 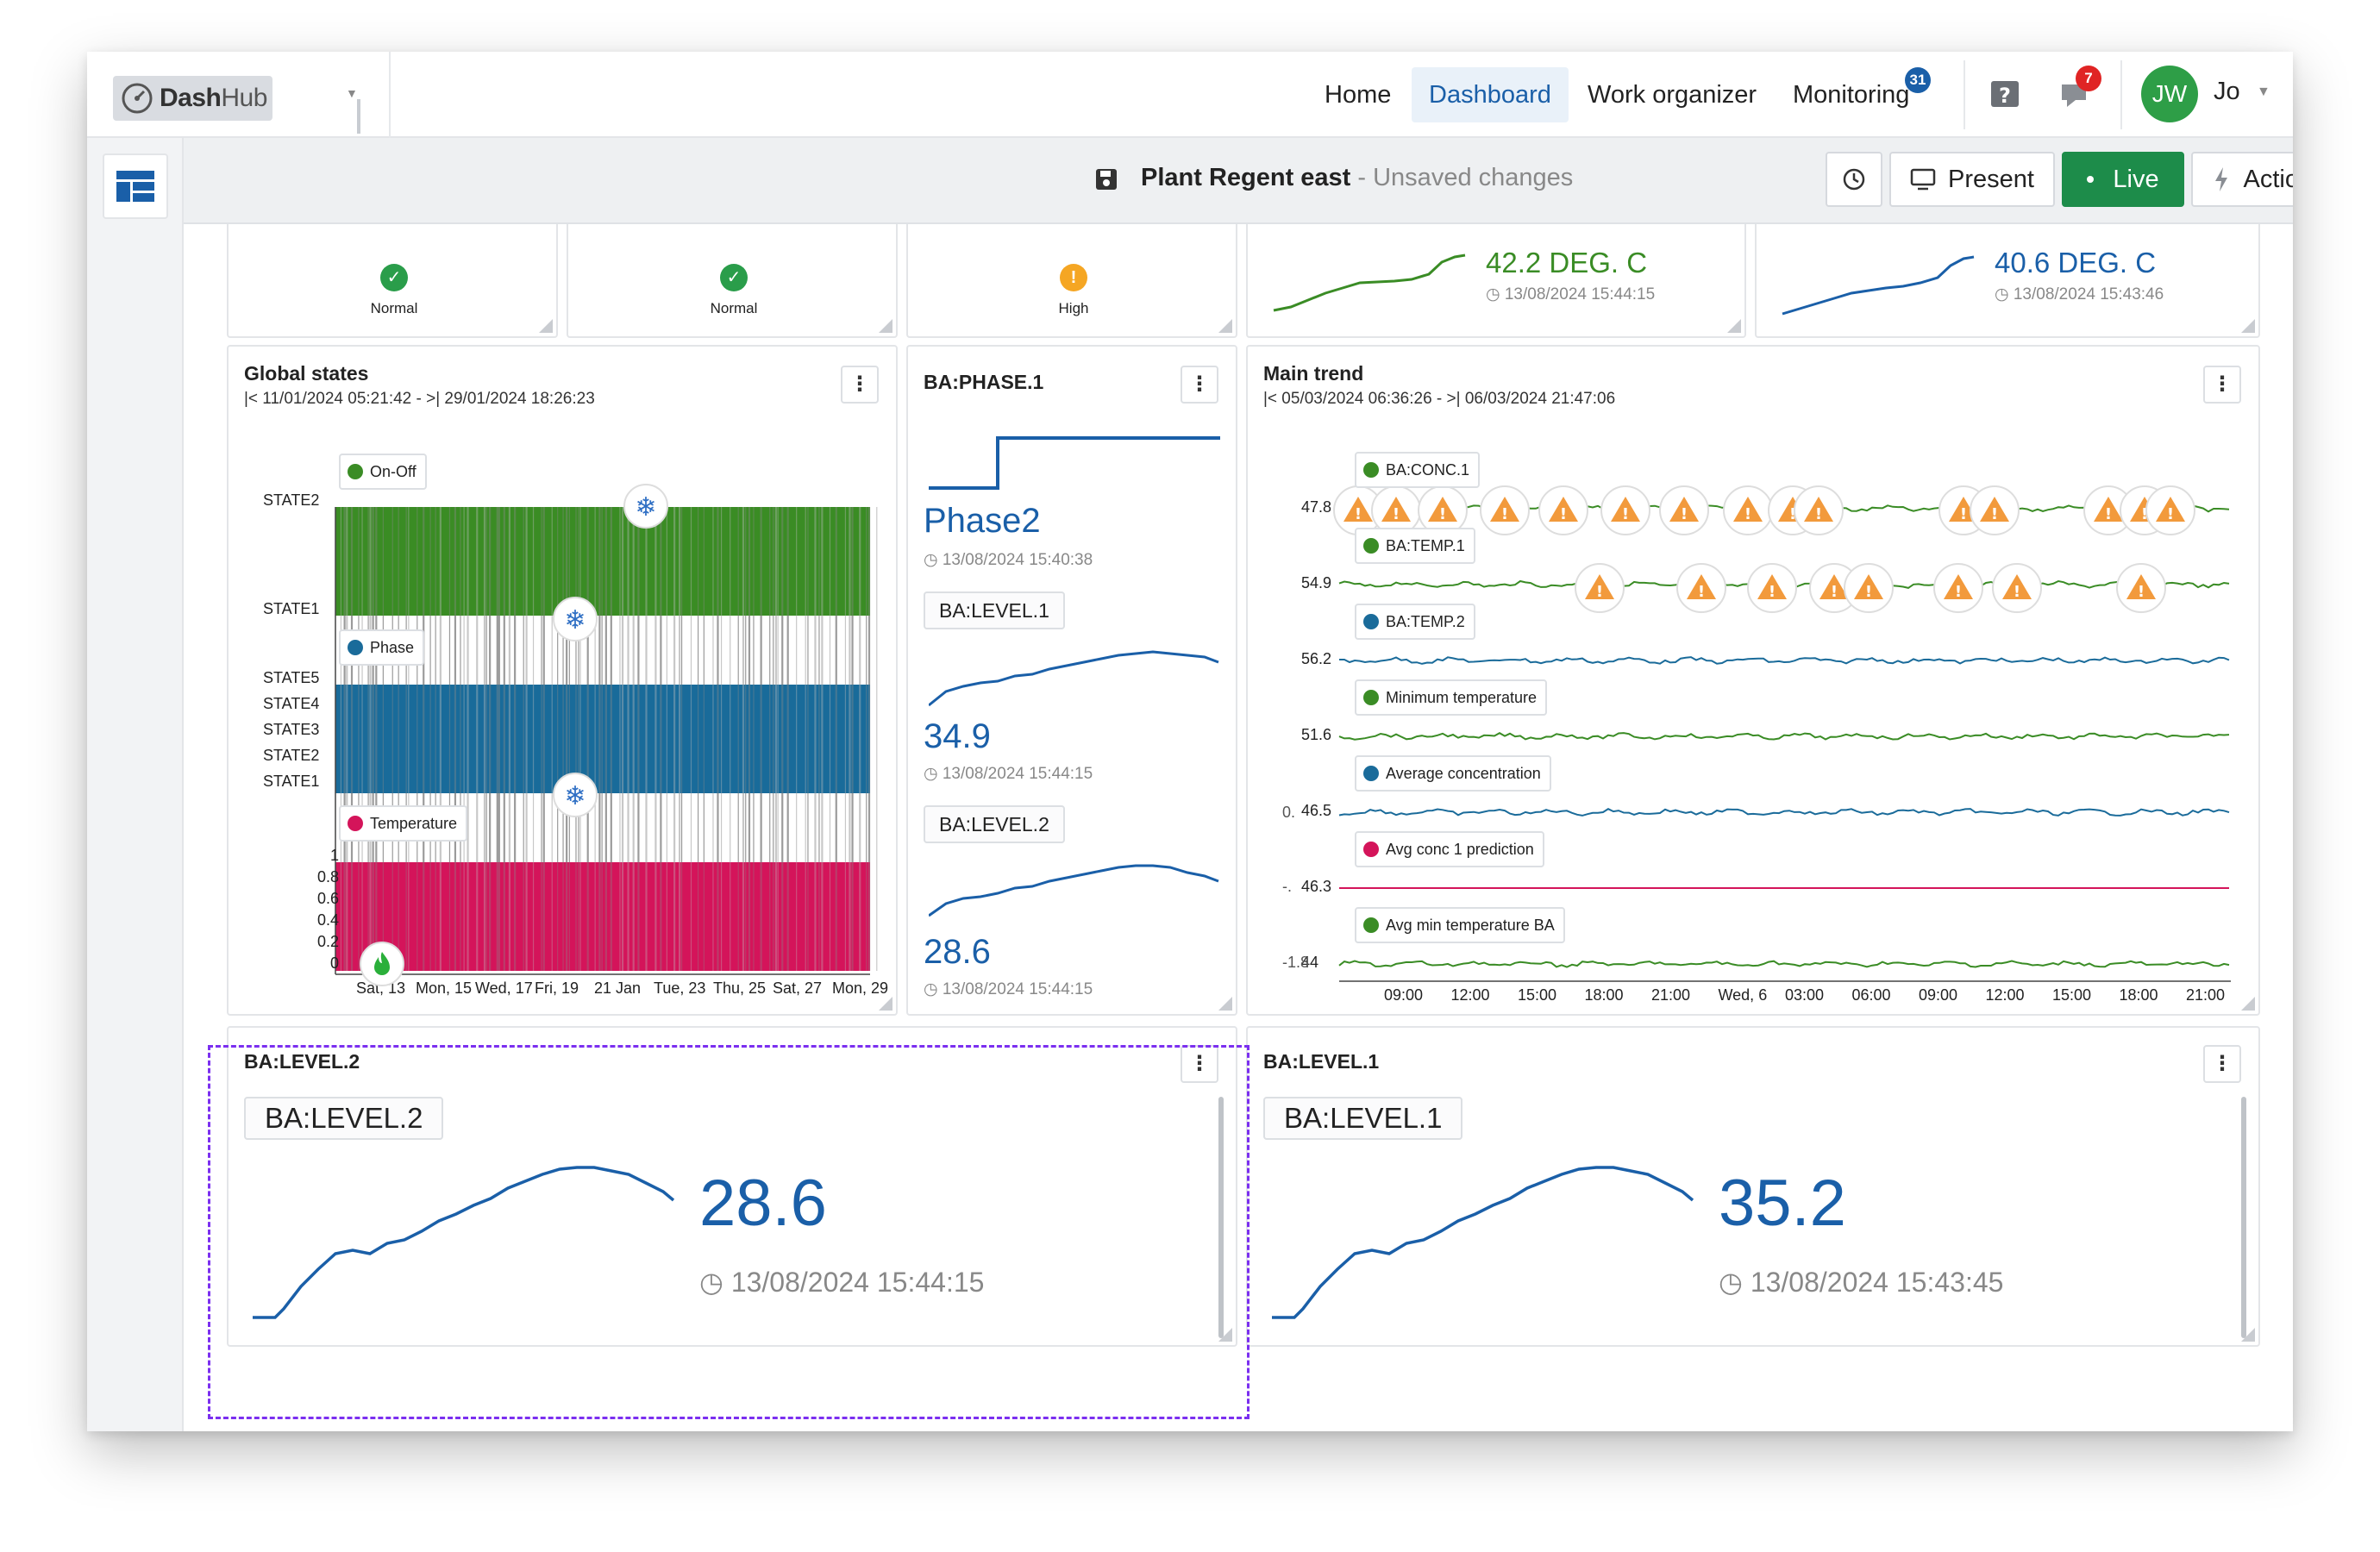 What do you see at coordinates (2123, 179) in the screenshot?
I see `live-button: Live` at bounding box center [2123, 179].